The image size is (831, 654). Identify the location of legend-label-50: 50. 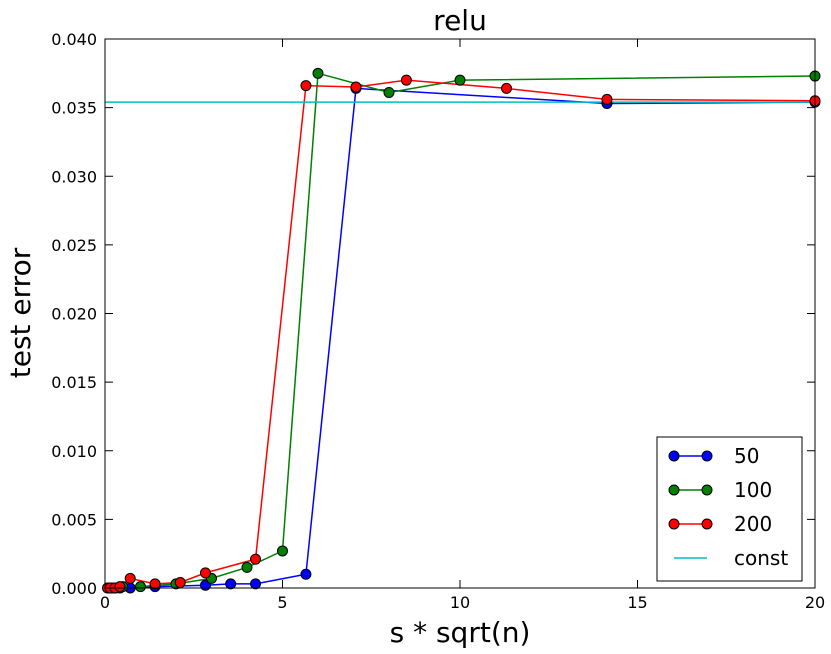
(746, 456).